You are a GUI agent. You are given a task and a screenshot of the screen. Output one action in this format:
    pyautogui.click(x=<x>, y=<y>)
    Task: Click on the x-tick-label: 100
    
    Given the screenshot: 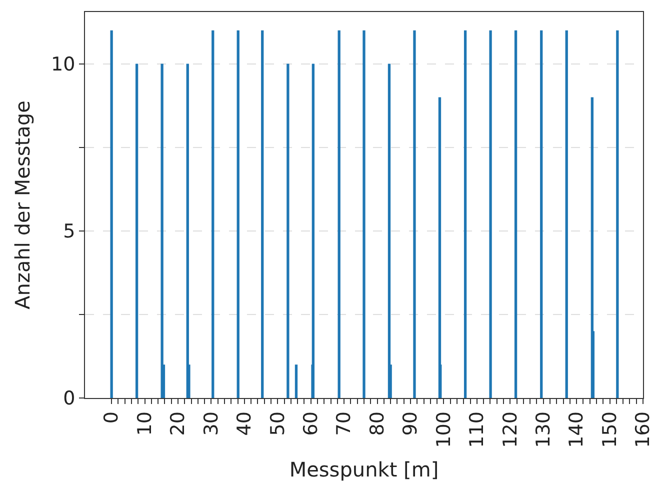 What is the action you would take?
    pyautogui.click(x=443, y=430)
    